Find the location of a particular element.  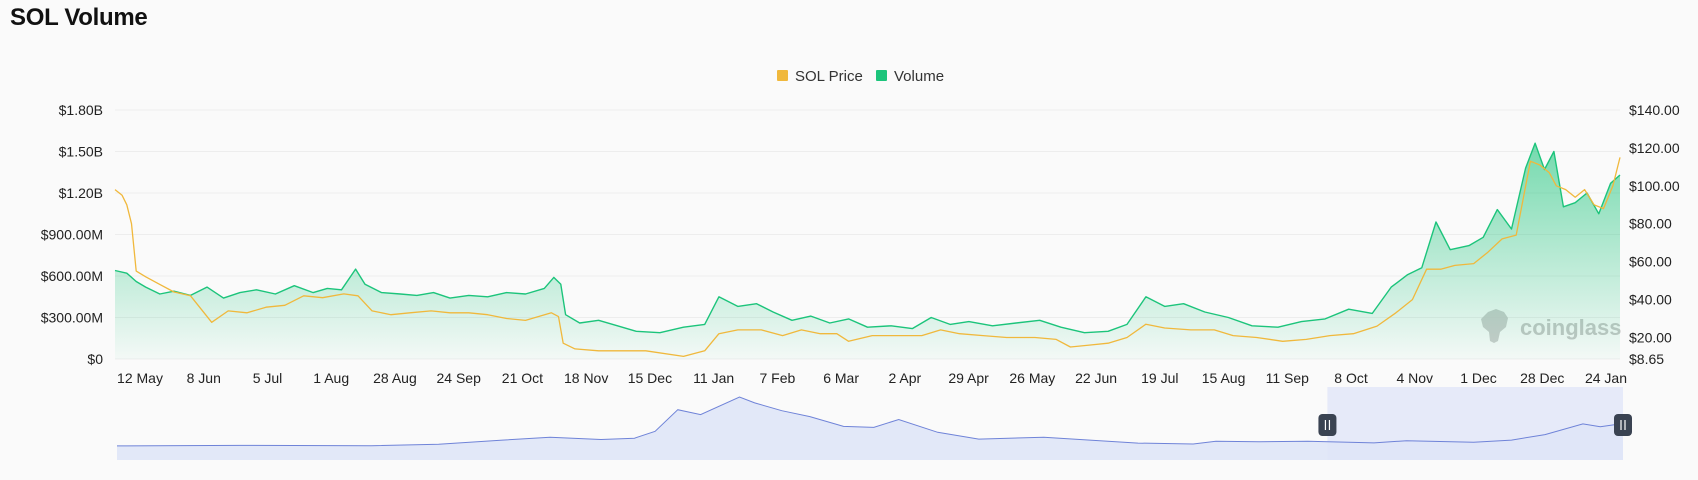

legend-swatch-volume is located at coordinates (881, 75).